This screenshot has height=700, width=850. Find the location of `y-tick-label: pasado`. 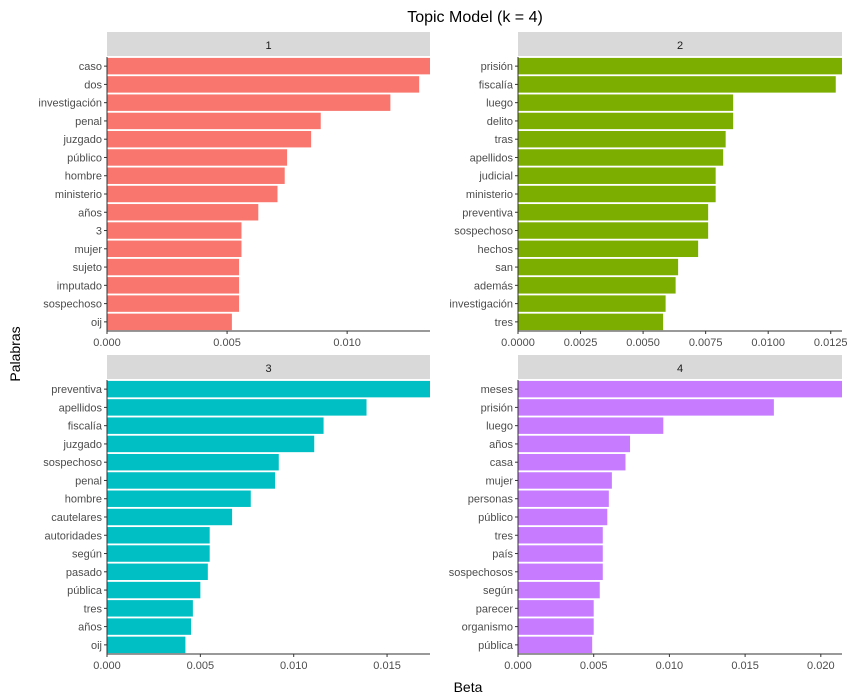

y-tick-label: pasado is located at coordinates (84, 573).